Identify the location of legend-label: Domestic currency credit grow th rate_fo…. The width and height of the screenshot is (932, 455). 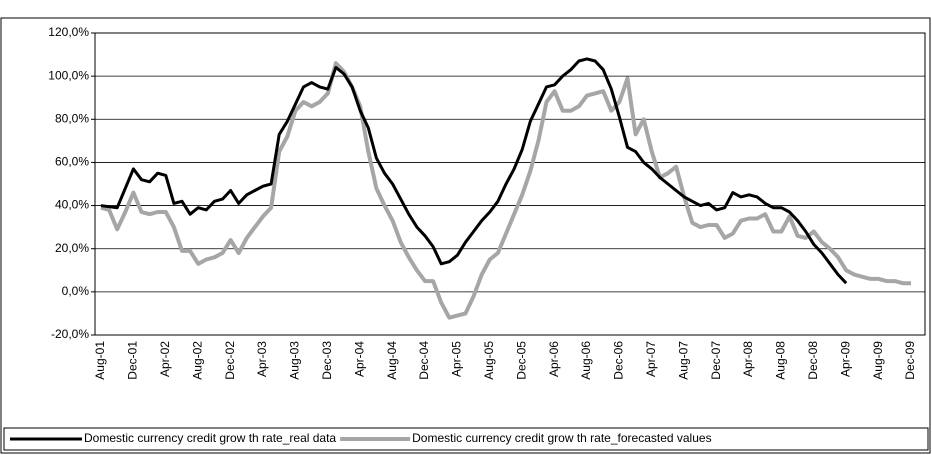
(561, 438).